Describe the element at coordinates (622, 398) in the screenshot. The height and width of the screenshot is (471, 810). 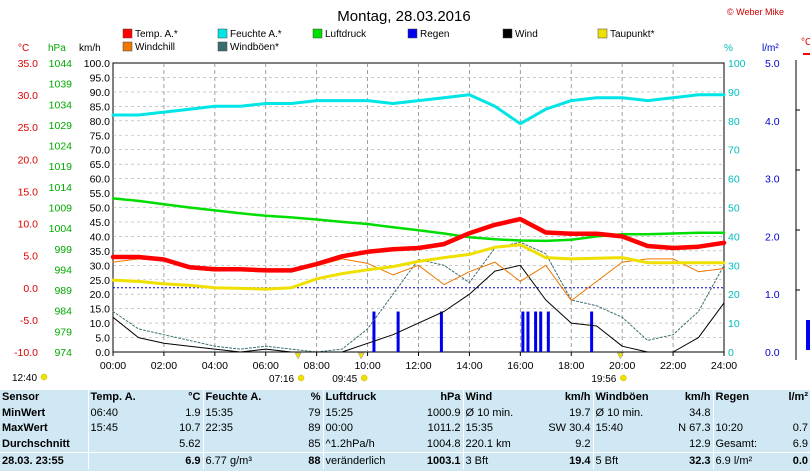
I see `stats-header-gust: Windböen` at that location.